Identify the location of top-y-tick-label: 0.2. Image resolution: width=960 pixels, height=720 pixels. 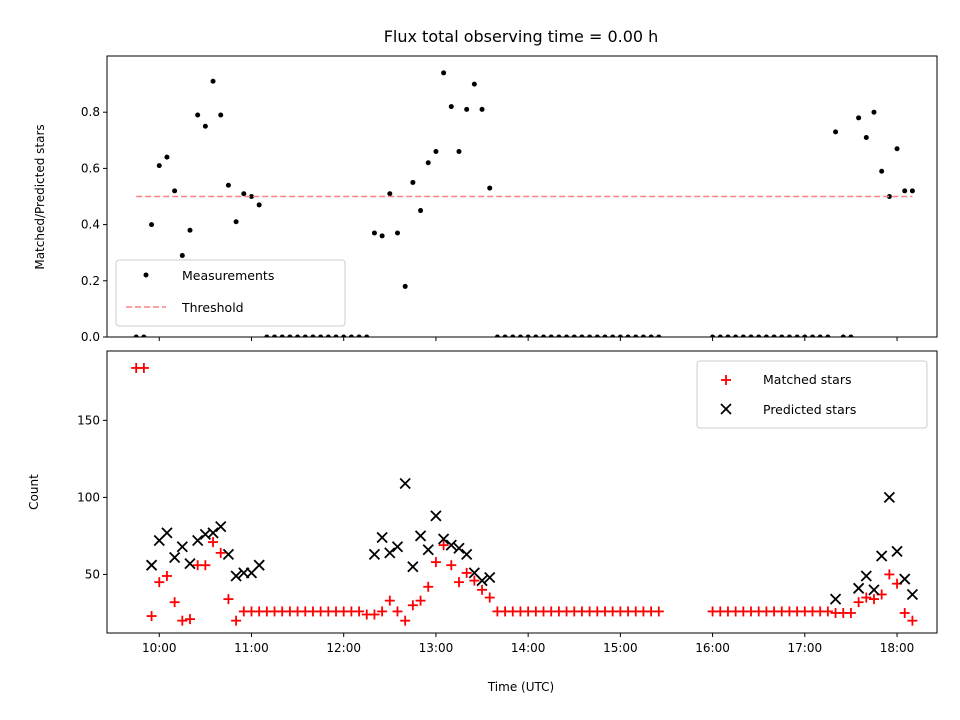
(90, 281).